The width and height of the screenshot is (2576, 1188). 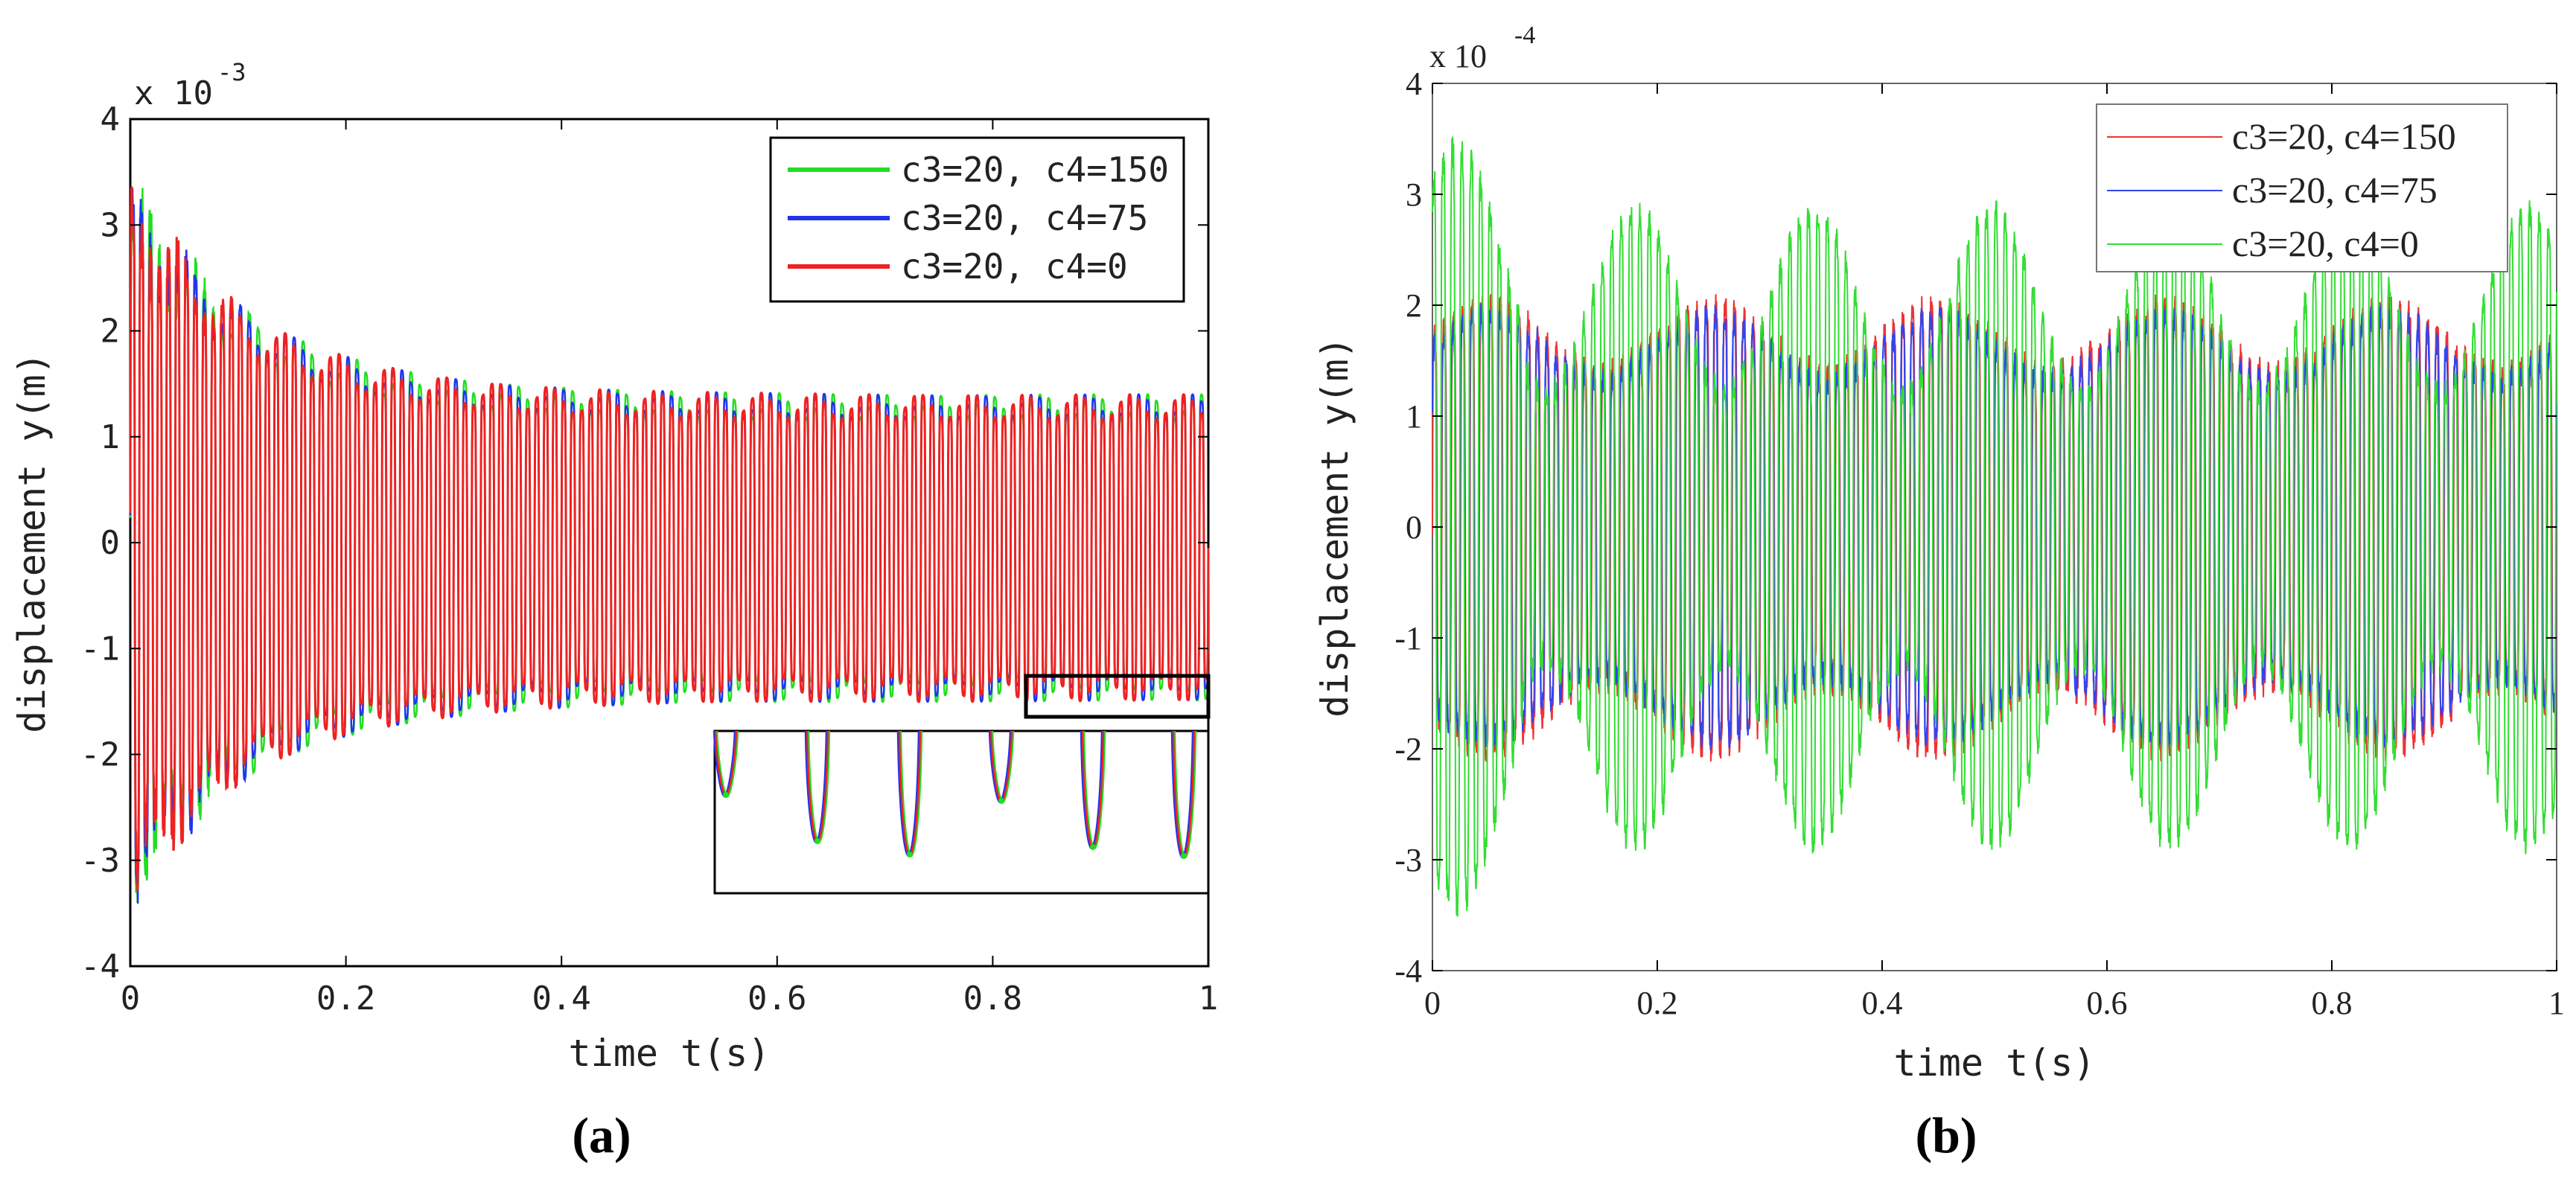 I want to click on y-exponent-b: x 10, so click(x=1458, y=56).